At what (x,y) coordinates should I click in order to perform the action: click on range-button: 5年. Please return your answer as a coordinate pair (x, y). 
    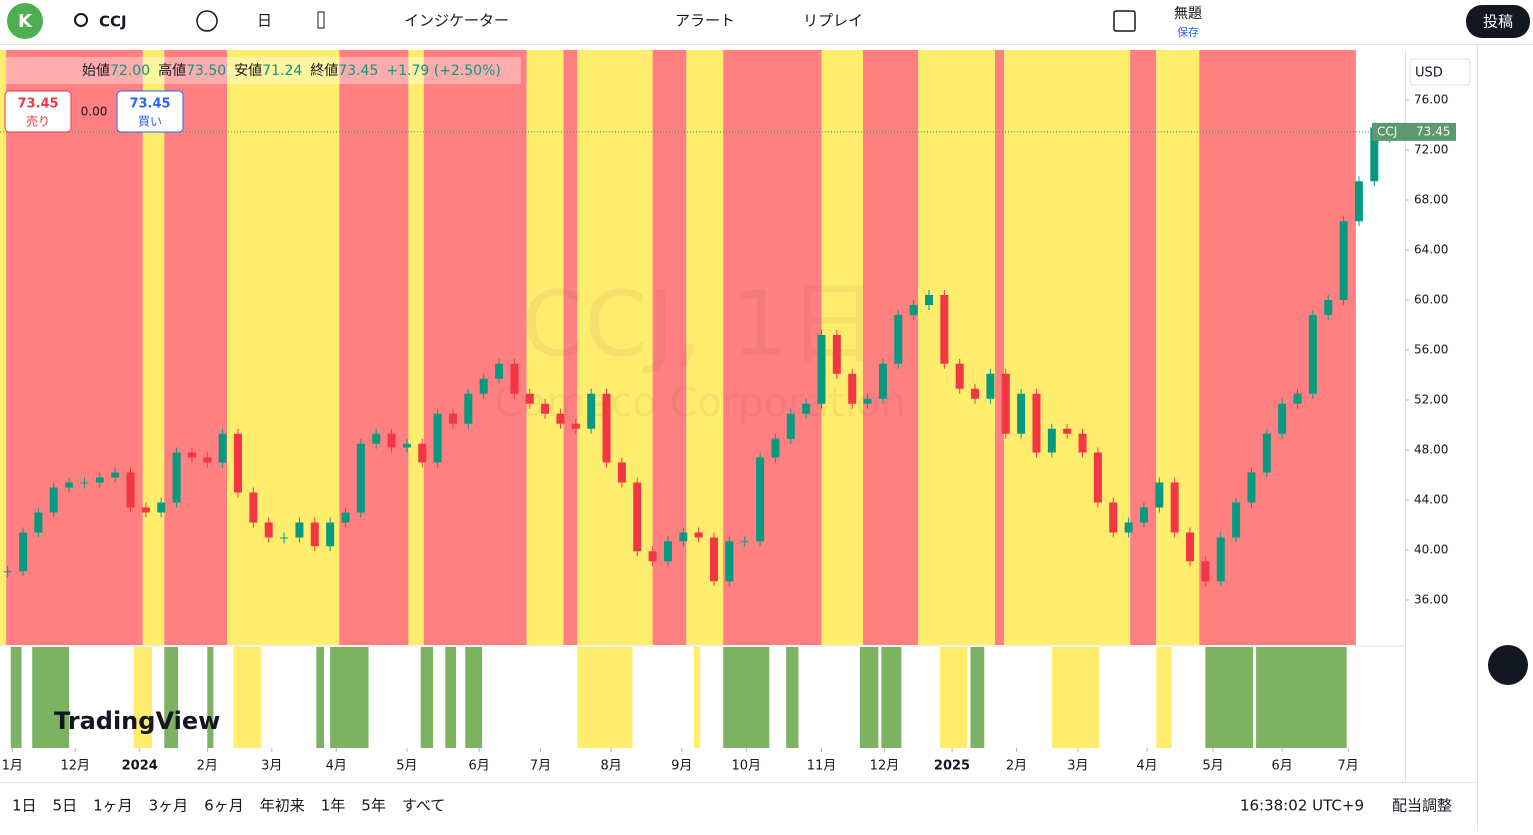
    Looking at the image, I should click on (373, 806).